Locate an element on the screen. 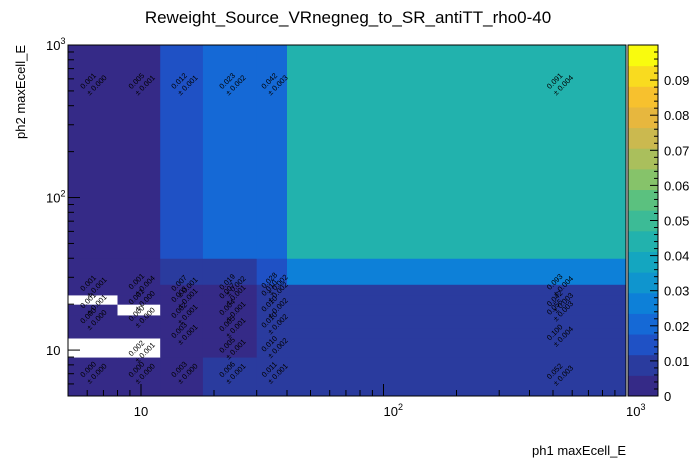 The width and height of the screenshot is (696, 472). y-tick-label: 10² is located at coordinates (55, 197).